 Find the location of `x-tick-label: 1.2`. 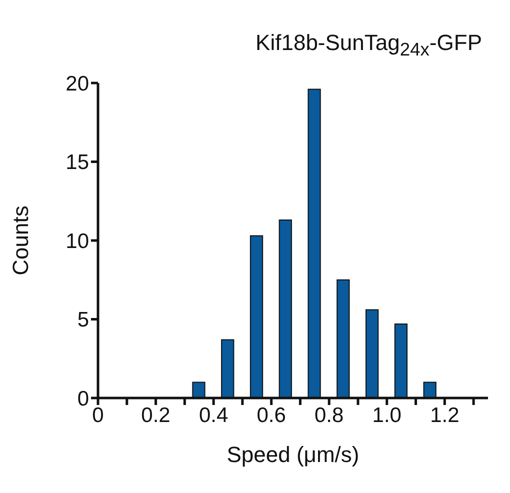

x-tick-label: 1.2 is located at coordinates (445, 415).